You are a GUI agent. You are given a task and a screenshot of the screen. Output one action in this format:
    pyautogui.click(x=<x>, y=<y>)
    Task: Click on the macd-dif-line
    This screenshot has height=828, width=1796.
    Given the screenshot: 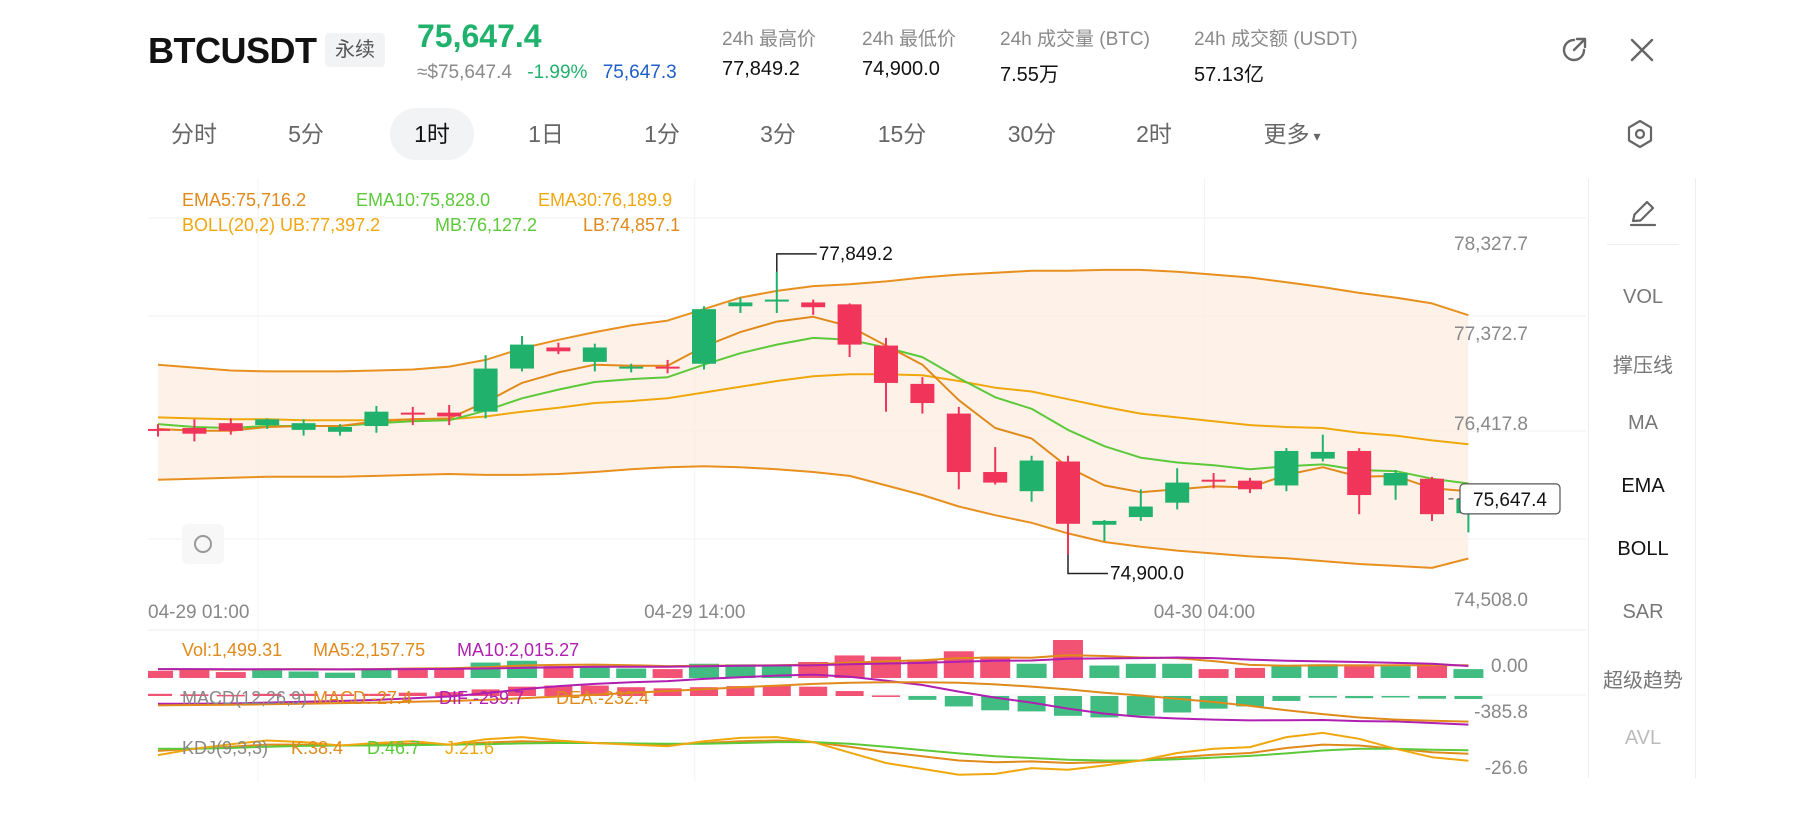 What is the action you would take?
    pyautogui.click(x=813, y=699)
    